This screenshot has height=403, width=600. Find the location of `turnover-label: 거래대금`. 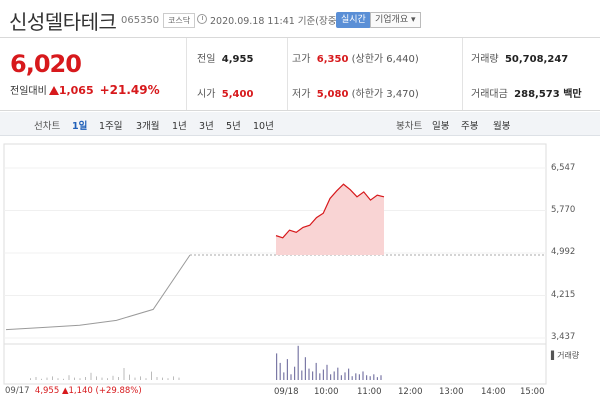

turnover-label: 거래대금 is located at coordinates (489, 94).